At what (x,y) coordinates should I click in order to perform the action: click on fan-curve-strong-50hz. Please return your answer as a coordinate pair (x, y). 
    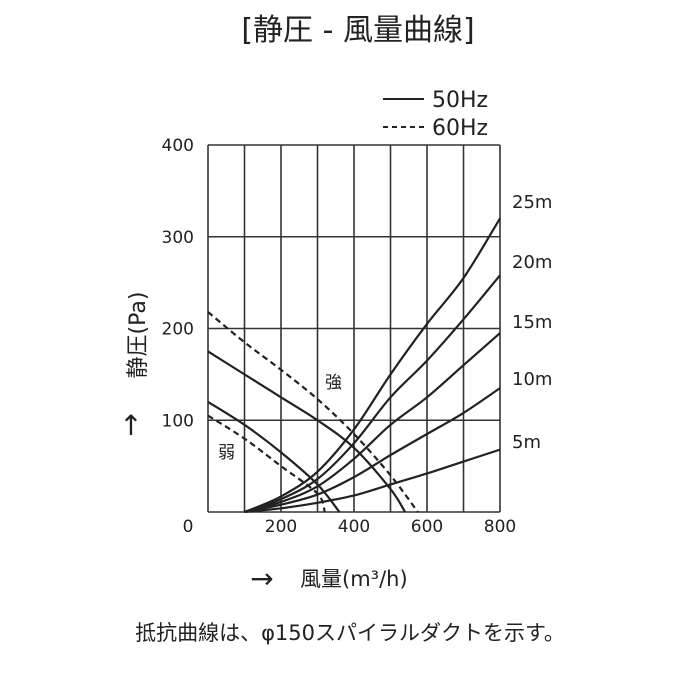
    Looking at the image, I should click on (307, 431).